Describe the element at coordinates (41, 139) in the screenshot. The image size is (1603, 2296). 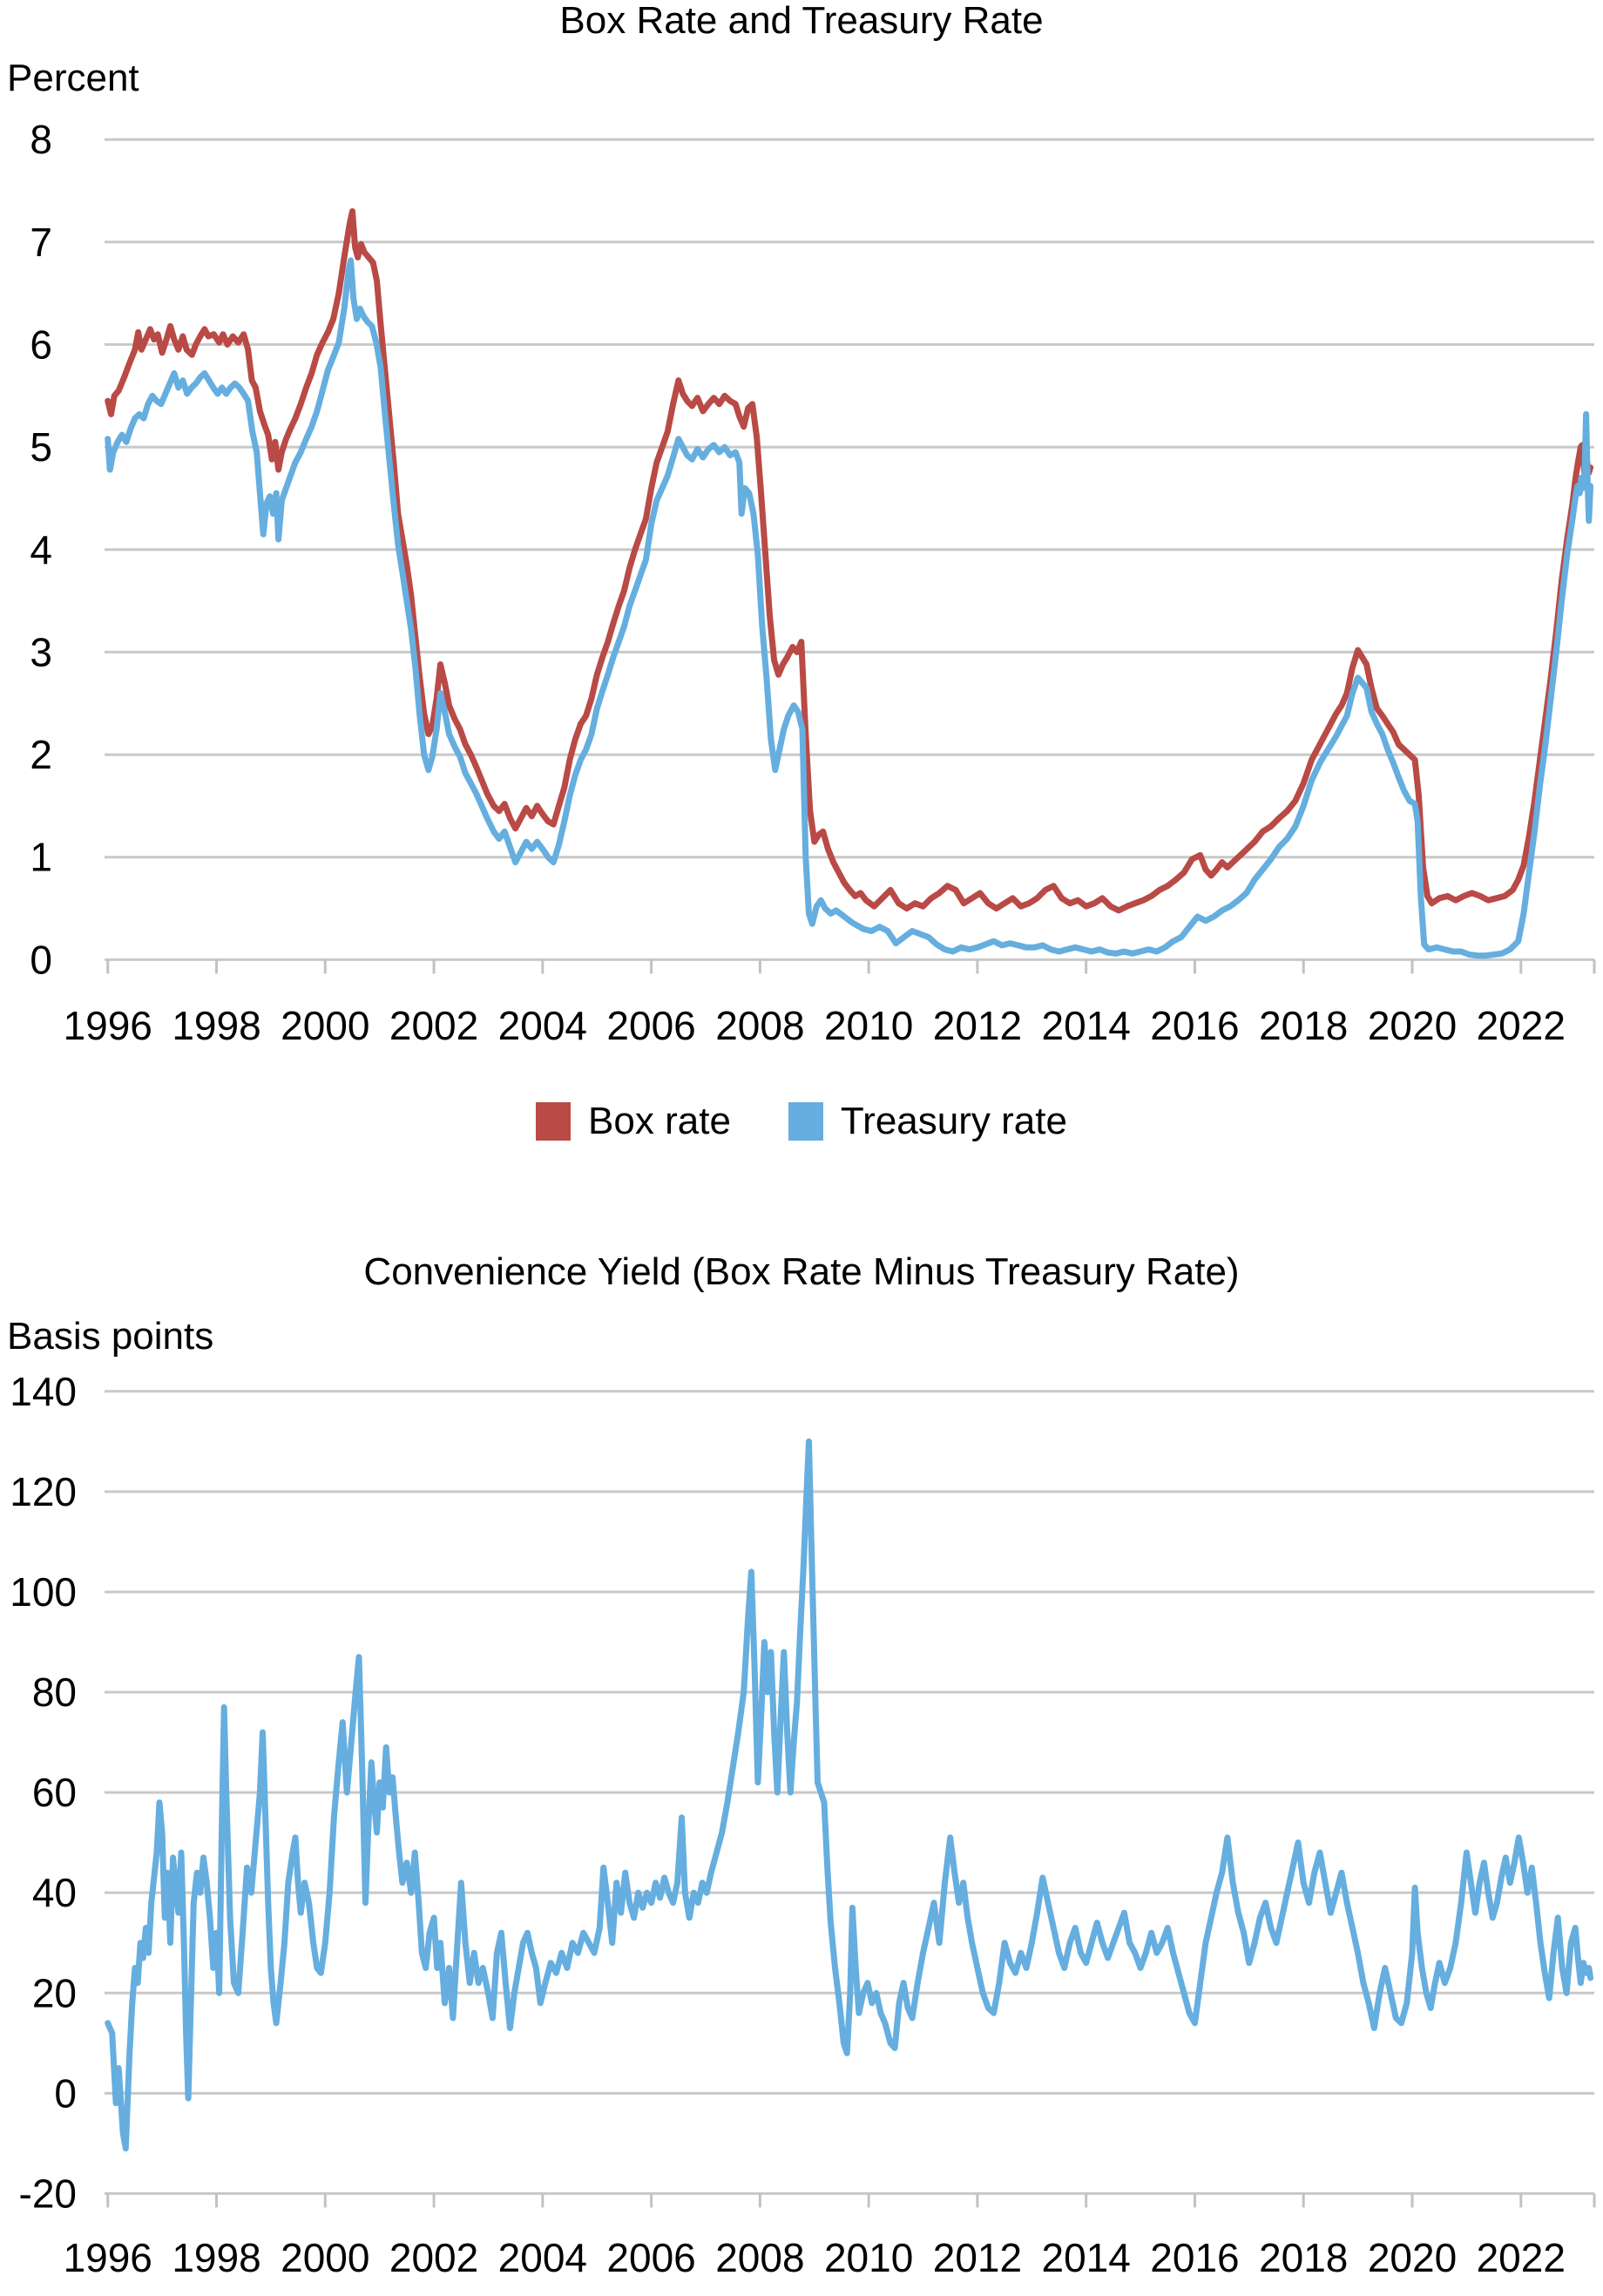
I see `y-tick-label: 8` at that location.